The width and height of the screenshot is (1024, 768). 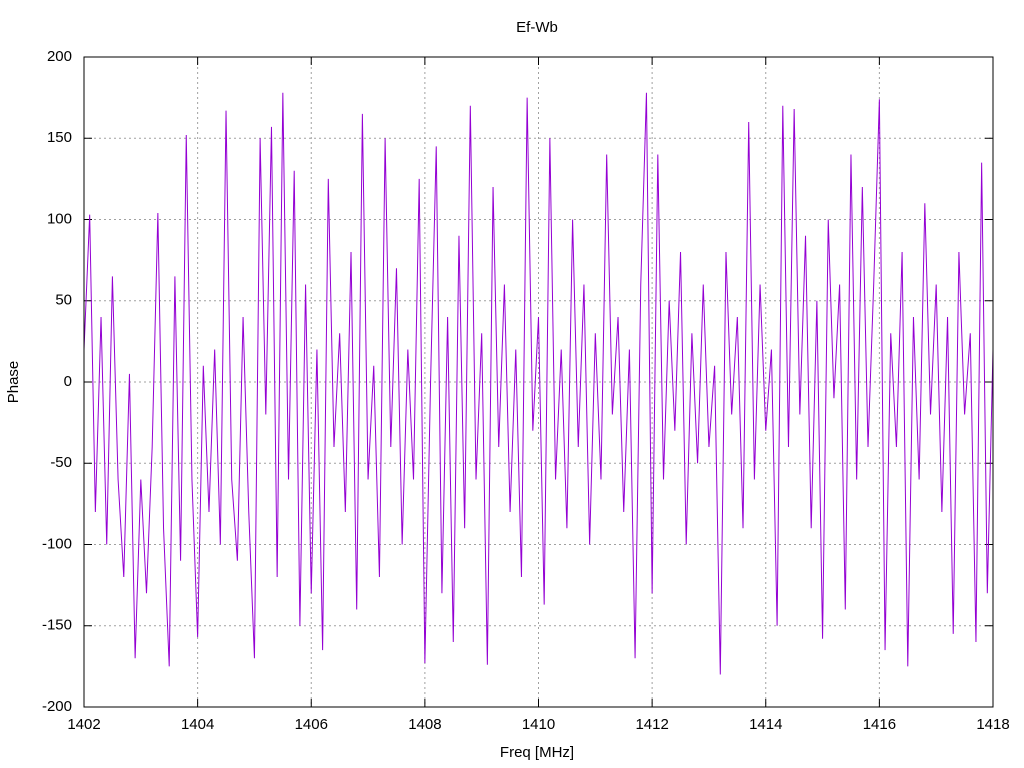 I want to click on y-tick-label: 50, so click(x=63, y=300).